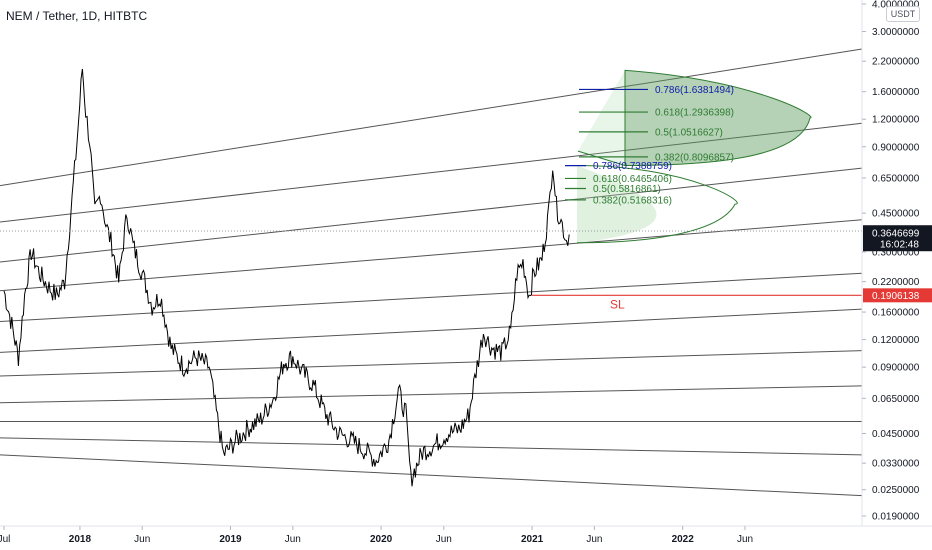  What do you see at coordinates (896, 464) in the screenshot?
I see `y-tick-label: 0.0330000` at bounding box center [896, 464].